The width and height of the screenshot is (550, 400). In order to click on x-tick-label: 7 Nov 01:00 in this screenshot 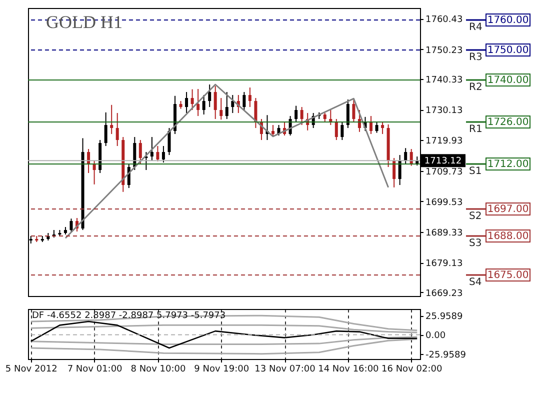, I will do `click(95, 369)`.